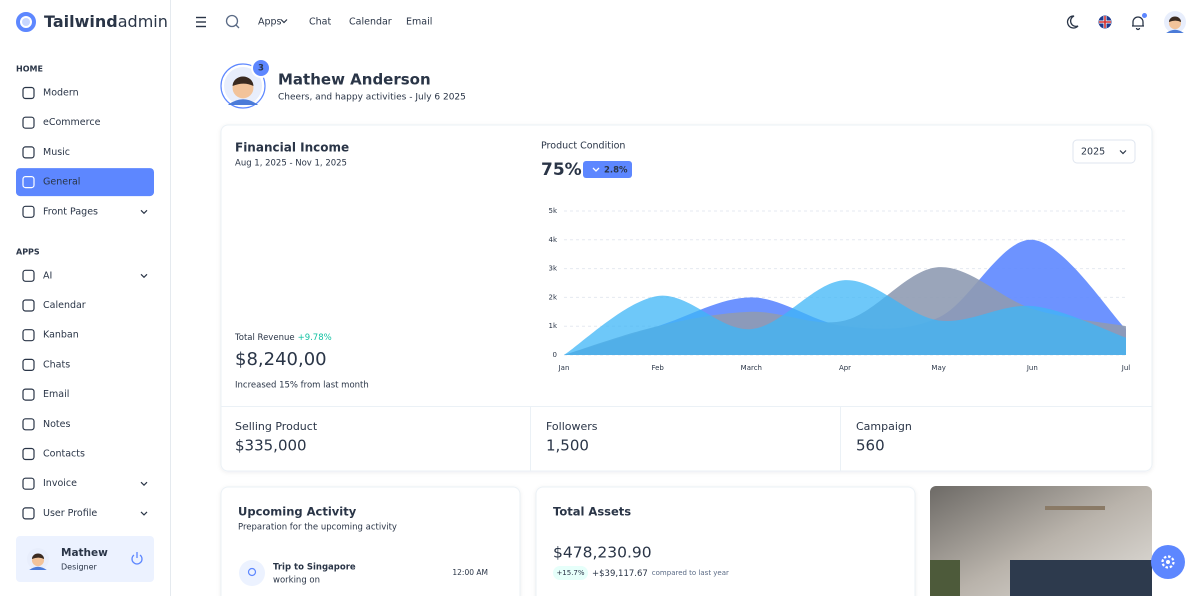 Image resolution: width=1200 pixels, height=596 pixels. I want to click on profile-ring, so click(243, 86).